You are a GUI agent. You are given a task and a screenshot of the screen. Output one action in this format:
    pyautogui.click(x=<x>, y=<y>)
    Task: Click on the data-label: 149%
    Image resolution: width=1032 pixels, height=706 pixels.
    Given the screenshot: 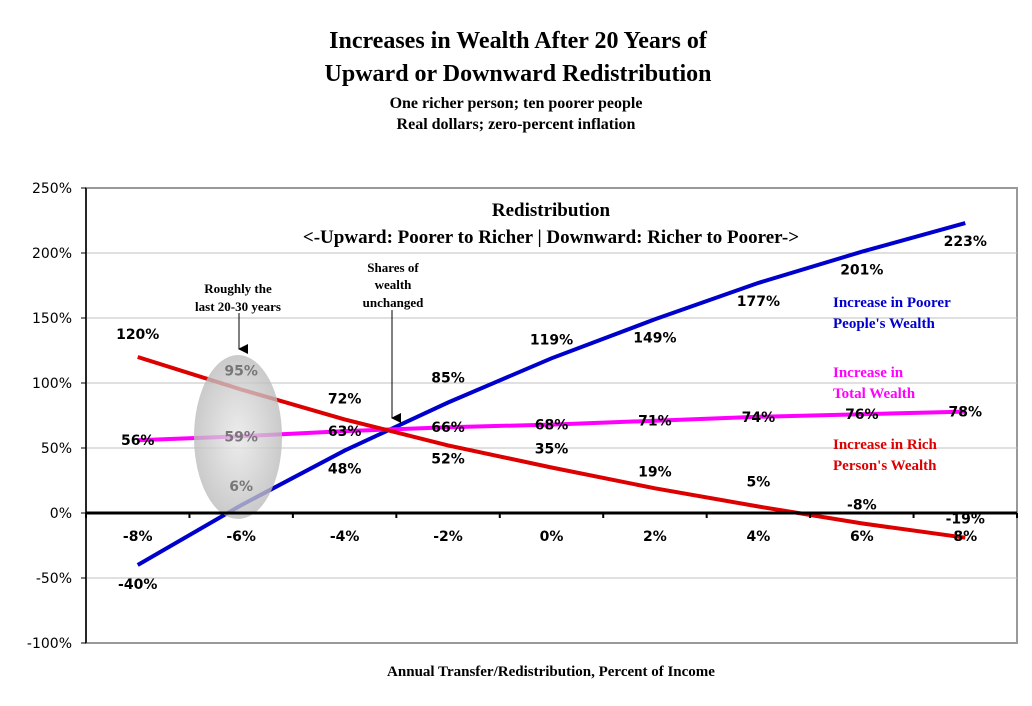 What is the action you would take?
    pyautogui.click(x=654, y=338)
    